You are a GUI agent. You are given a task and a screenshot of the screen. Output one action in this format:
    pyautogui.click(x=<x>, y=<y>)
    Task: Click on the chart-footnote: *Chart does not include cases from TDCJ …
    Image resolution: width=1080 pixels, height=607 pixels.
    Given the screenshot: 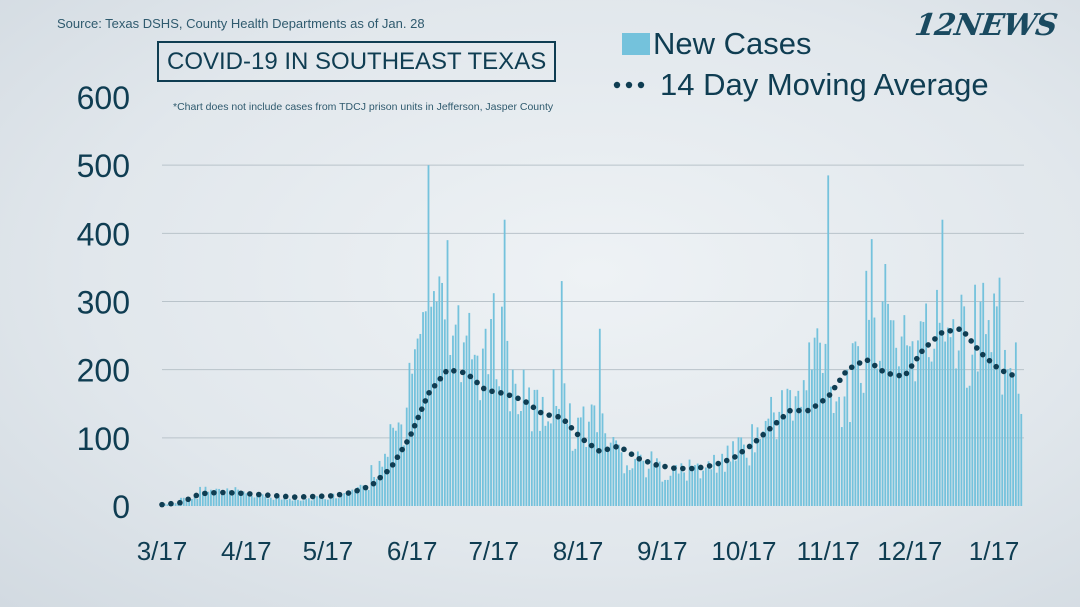 What is the action you would take?
    pyautogui.click(x=363, y=107)
    